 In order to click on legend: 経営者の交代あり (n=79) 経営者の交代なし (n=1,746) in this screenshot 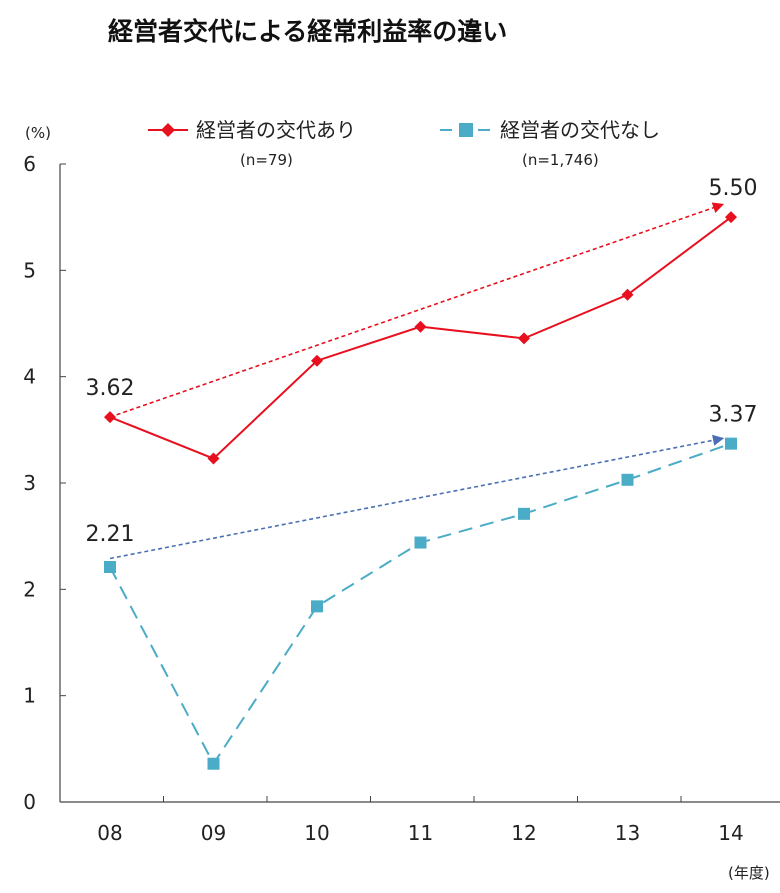, I will do `click(404, 143)`.